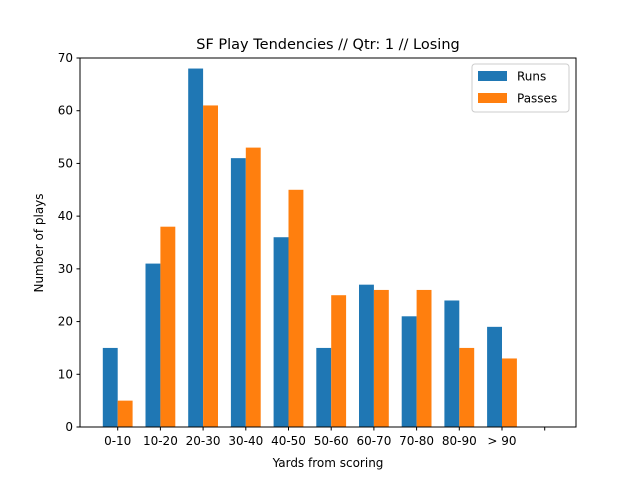 This screenshot has width=640, height=480. Describe the element at coordinates (65, 374) in the screenshot. I see `y-tick-label: 10` at that location.